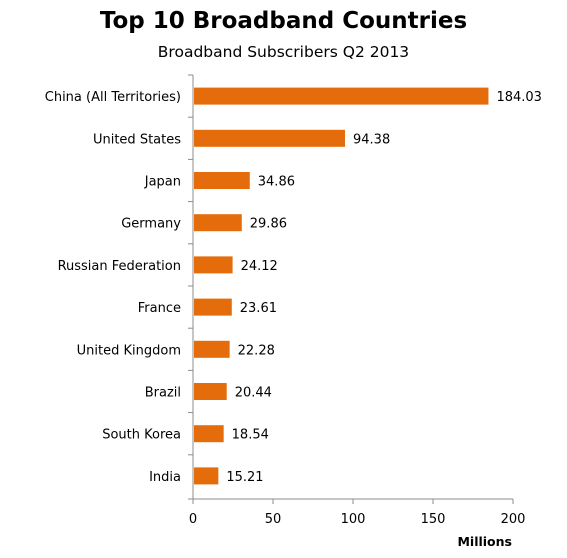 The image size is (567, 558). Describe the element at coordinates (484, 541) in the screenshot. I see `x-axis-title: Millions` at that location.